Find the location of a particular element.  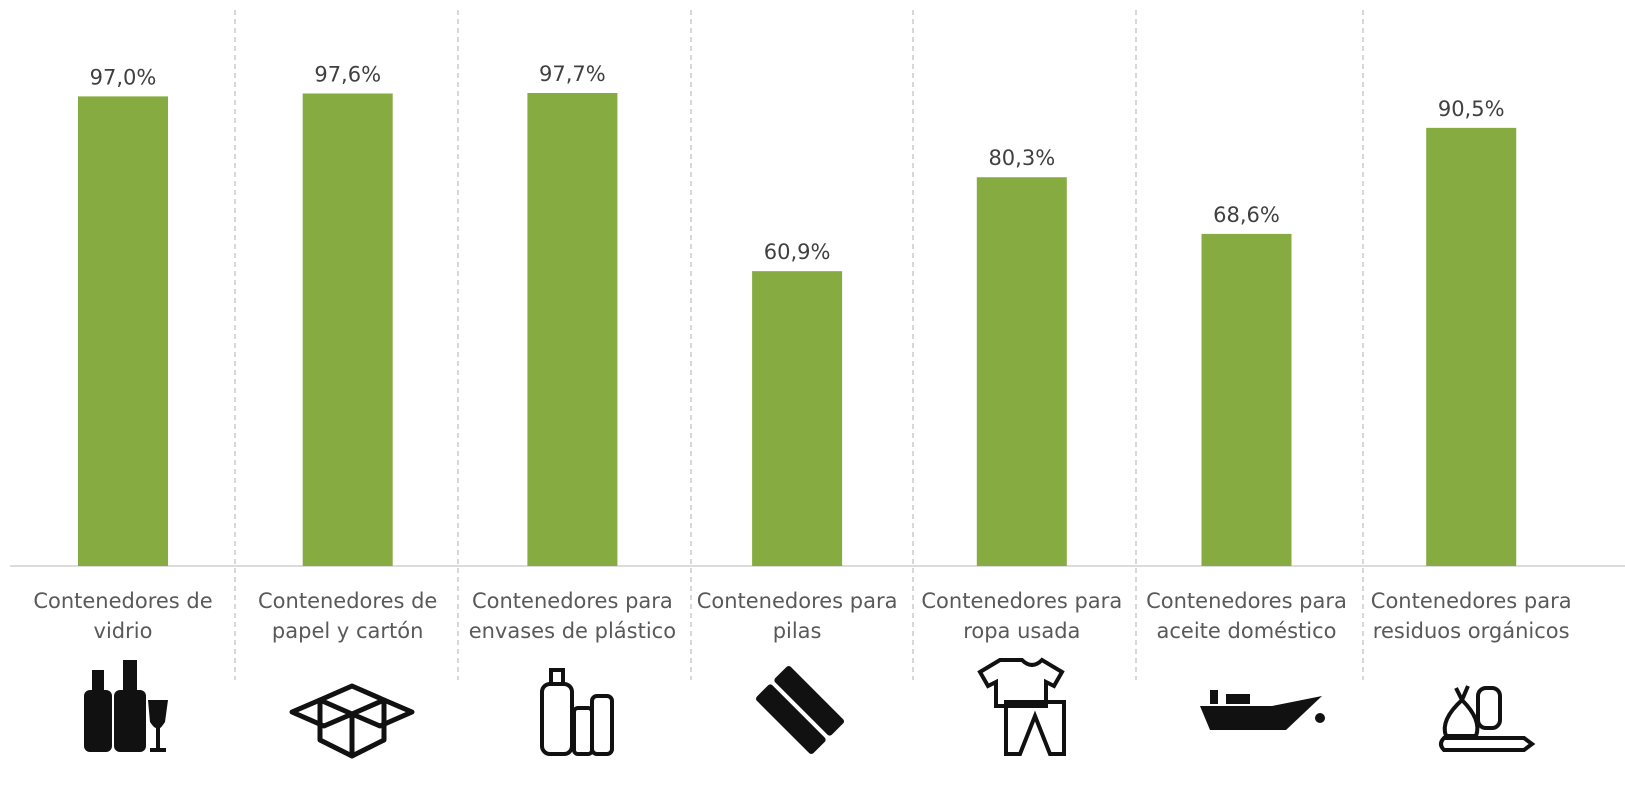

value-label: 97,0% is located at coordinates (123, 77).